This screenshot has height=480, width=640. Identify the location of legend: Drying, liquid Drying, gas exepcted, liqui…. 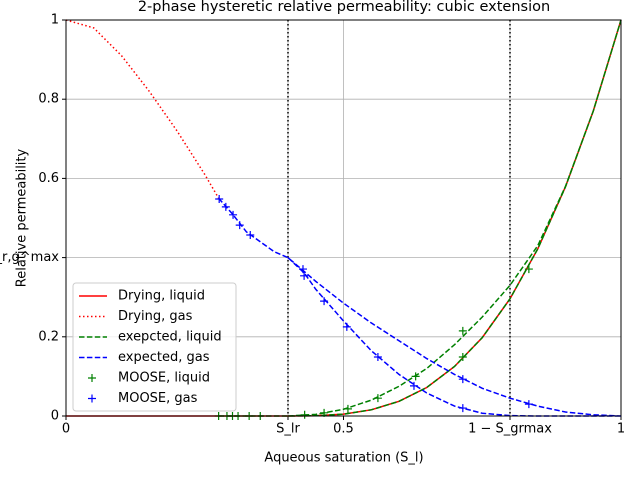
(154, 347).